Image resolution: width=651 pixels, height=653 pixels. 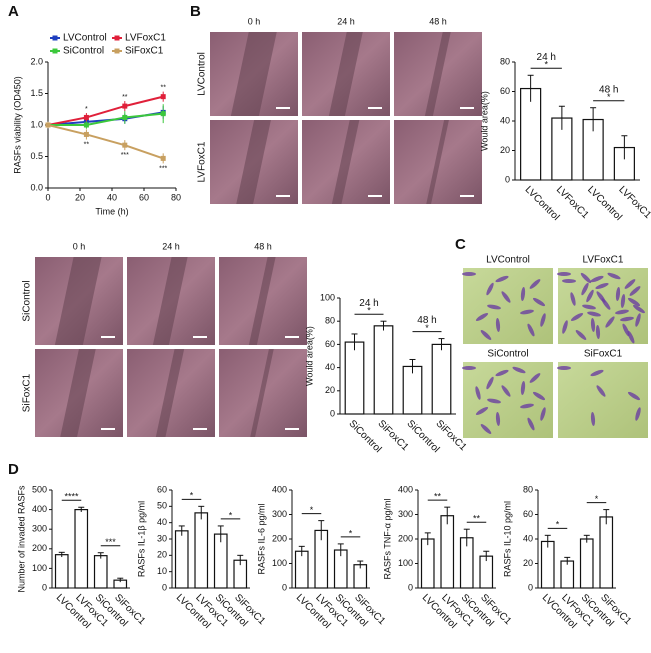 What do you see at coordinates (202, 74) in the screenshot?
I see `row-label: LVControl` at bounding box center [202, 74].